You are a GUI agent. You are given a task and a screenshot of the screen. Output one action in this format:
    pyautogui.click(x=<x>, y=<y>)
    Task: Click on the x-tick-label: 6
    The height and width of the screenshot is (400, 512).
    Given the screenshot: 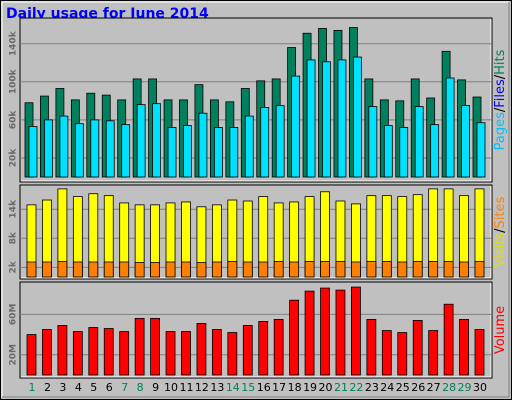 What is the action you would take?
    pyautogui.click(x=109, y=387)
    